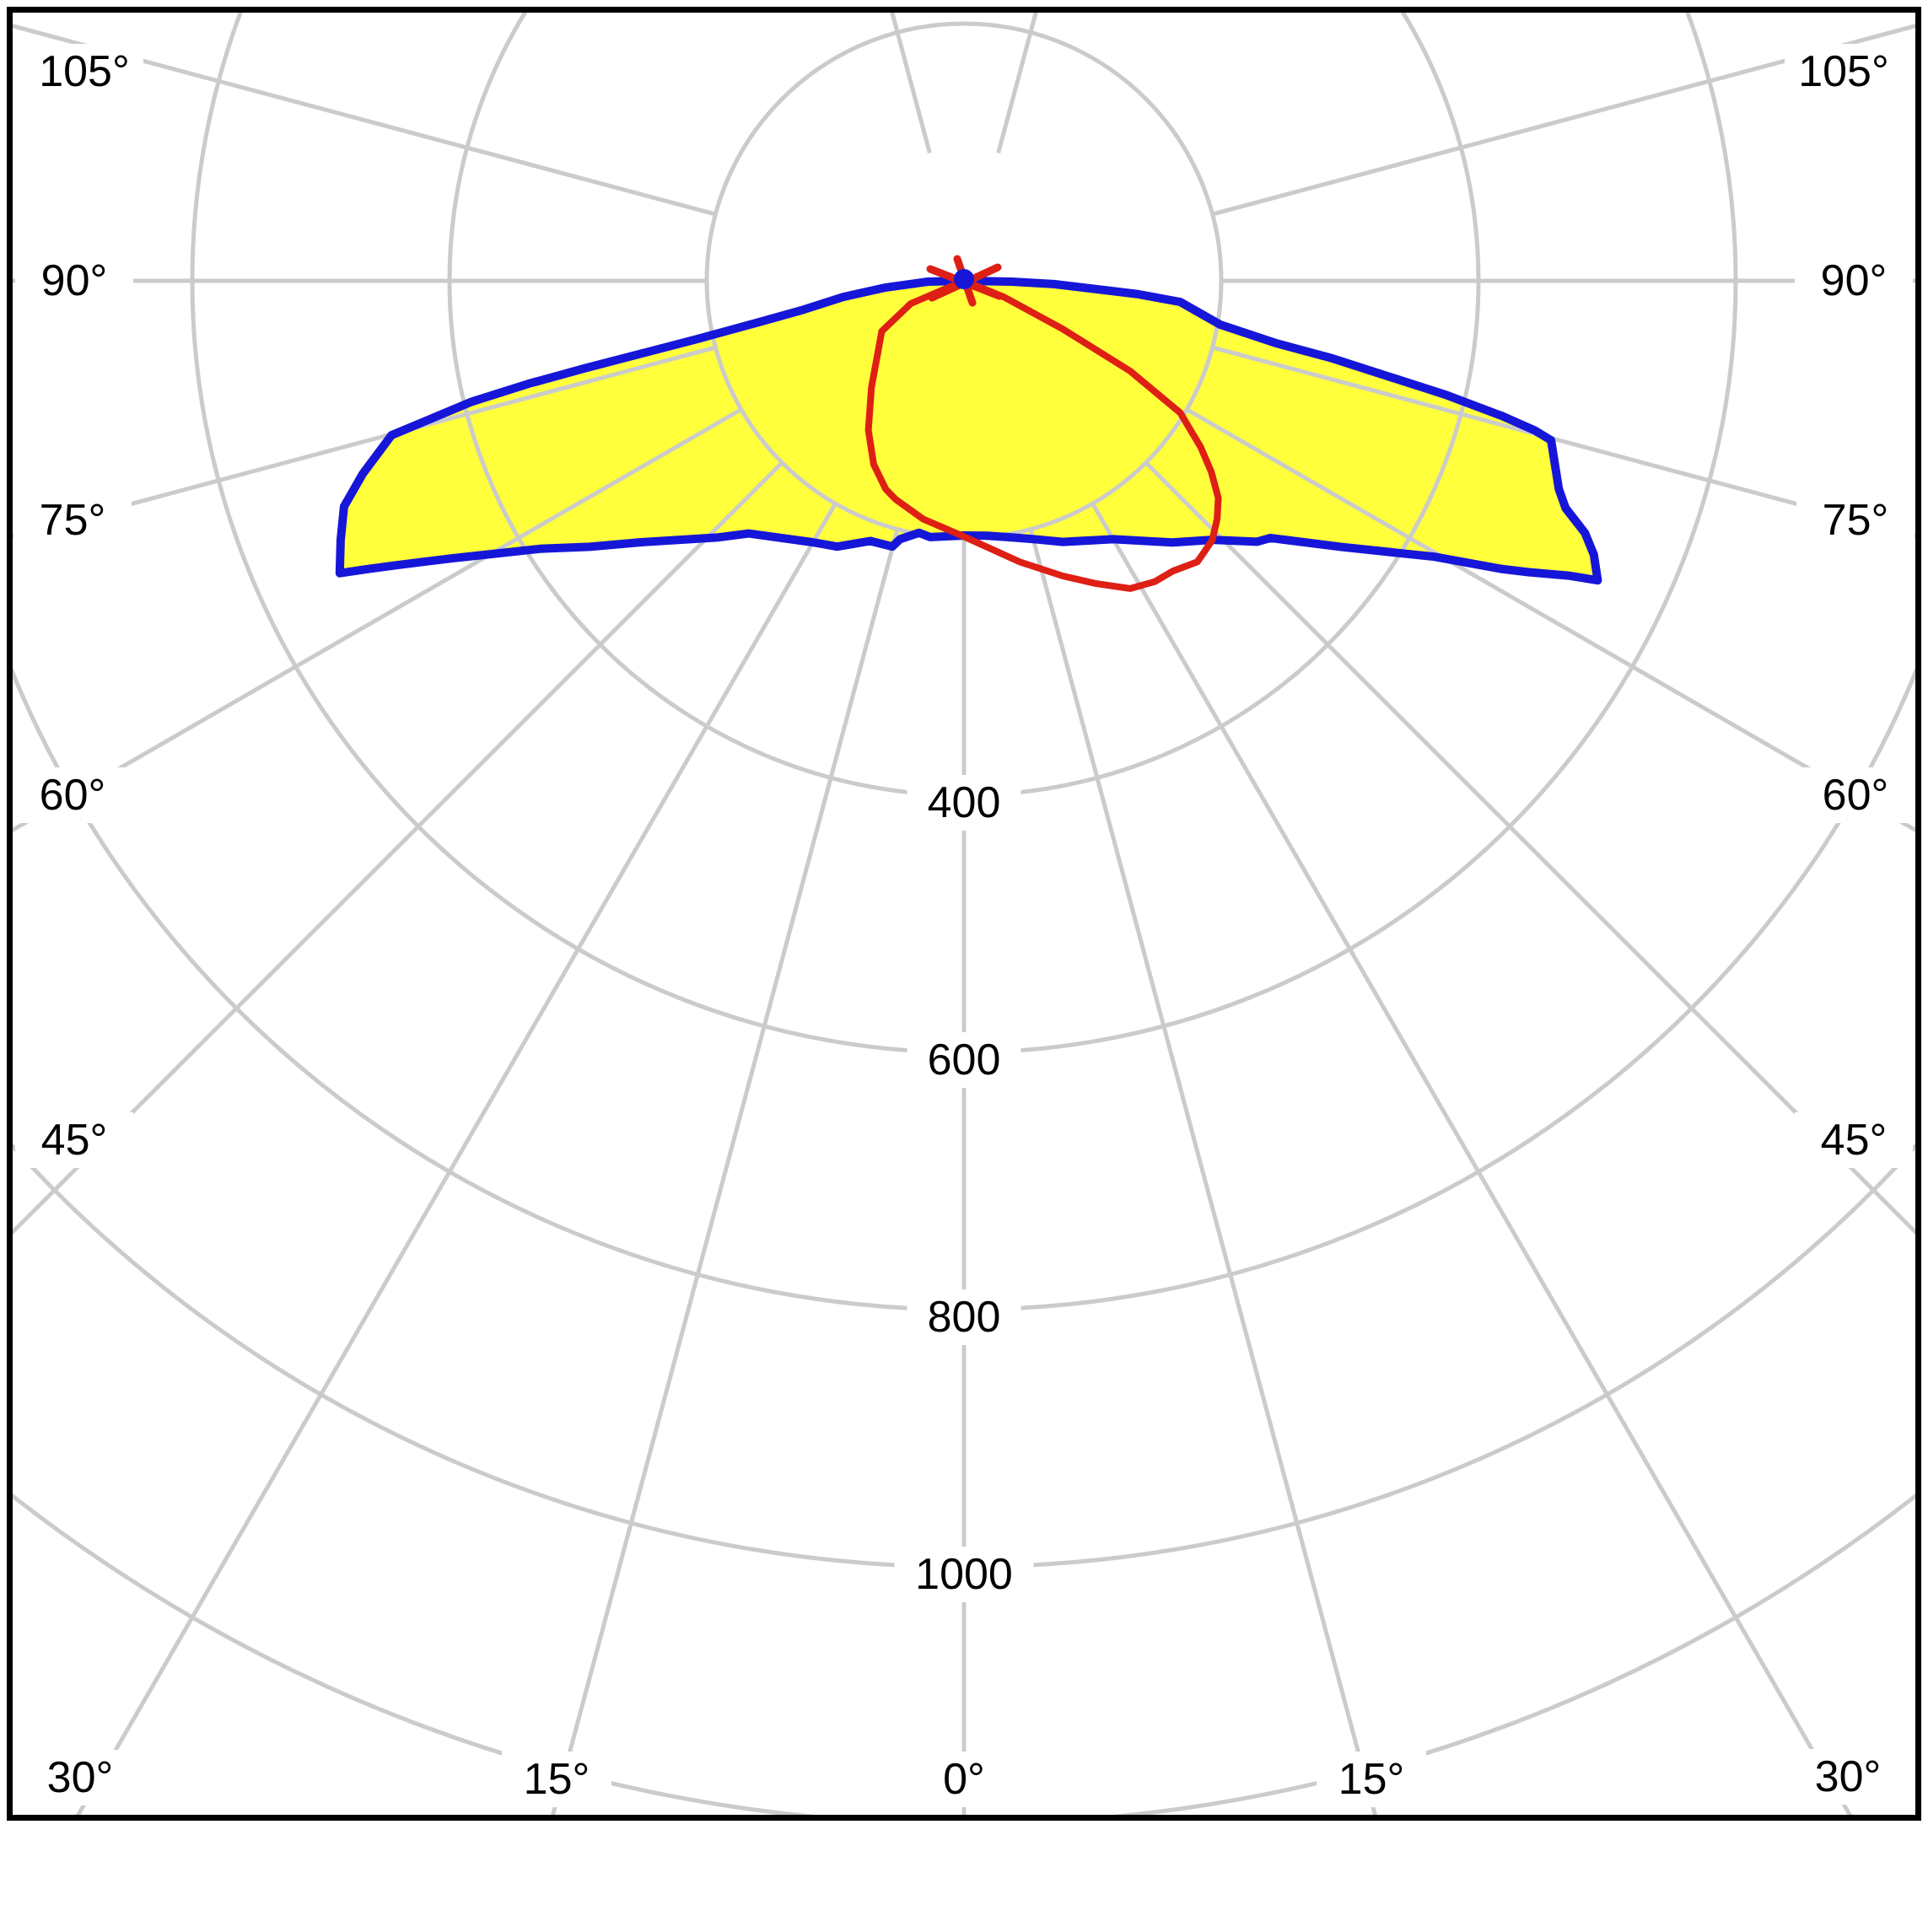 The width and height of the screenshot is (1928, 1932). Describe the element at coordinates (964, 803) in the screenshot. I see `ring-value-label-0: 400` at that location.